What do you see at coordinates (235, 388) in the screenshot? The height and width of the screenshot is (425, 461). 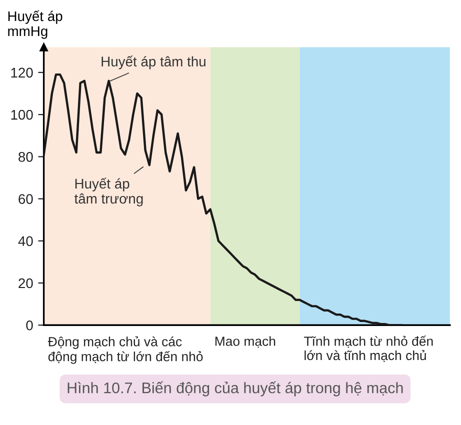 I see `text: Hình 10.7. Biến động của huyết áp trong hệ mạch` at bounding box center [235, 388].